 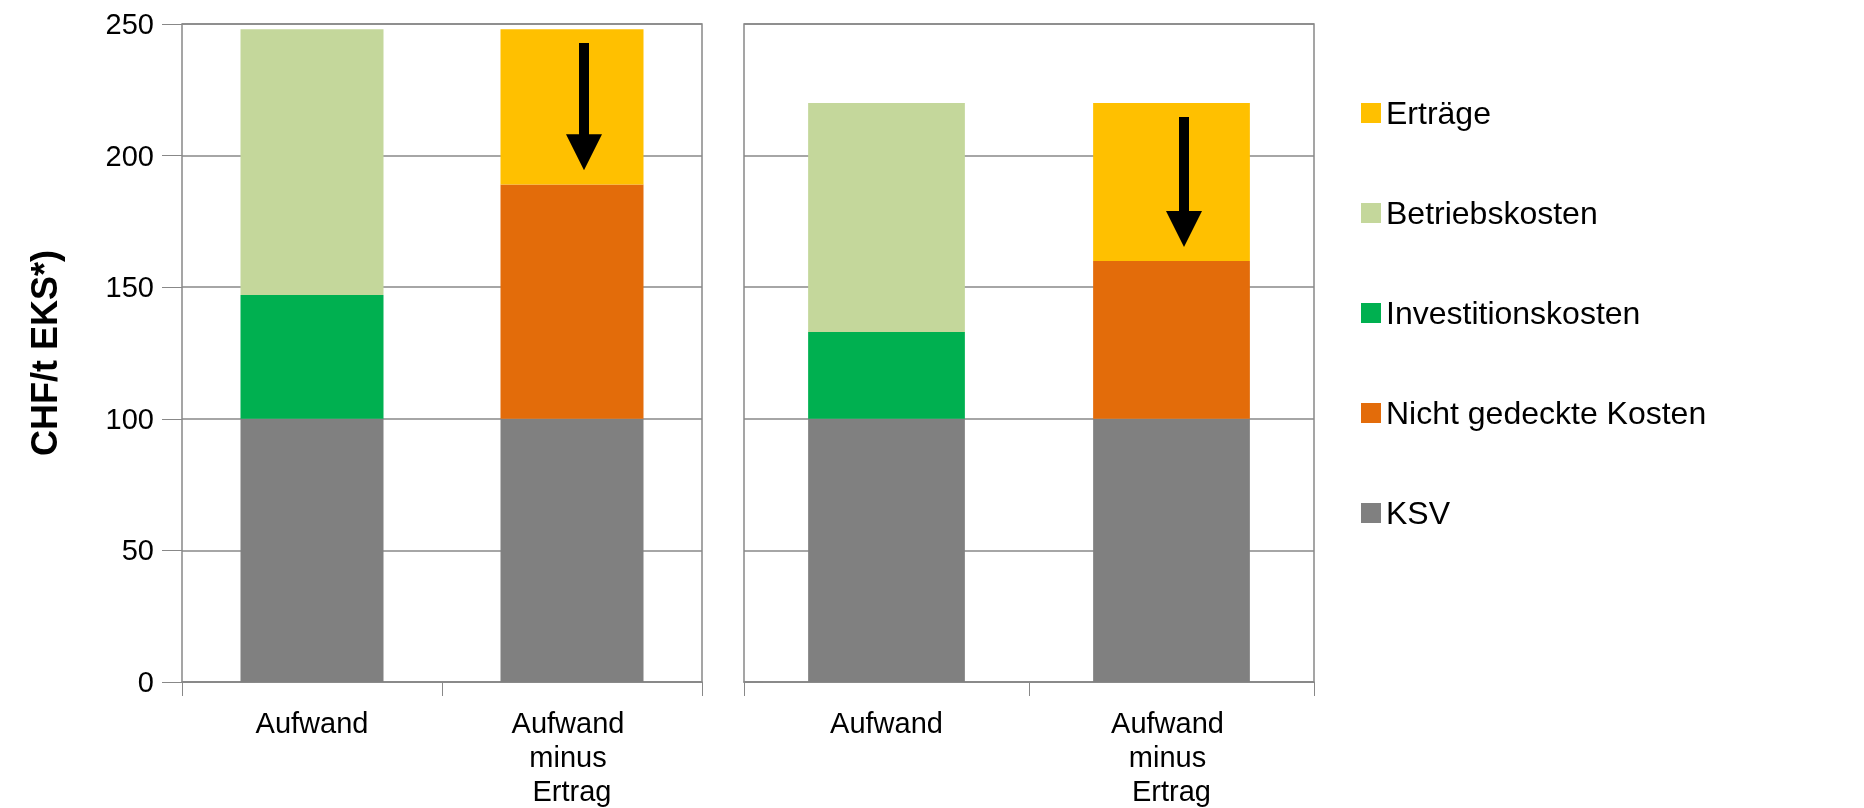 What do you see at coordinates (129, 287) in the screenshot?
I see `y-tick-label: 150` at bounding box center [129, 287].